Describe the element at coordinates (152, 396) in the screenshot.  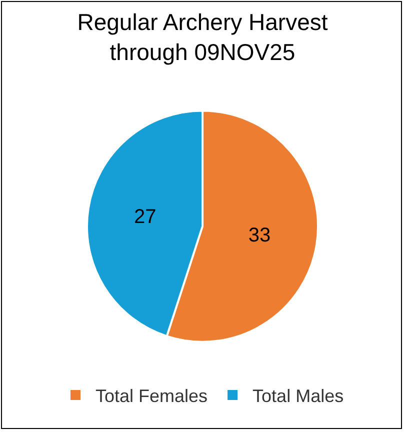
I see `legend-label: Total Females` at that location.